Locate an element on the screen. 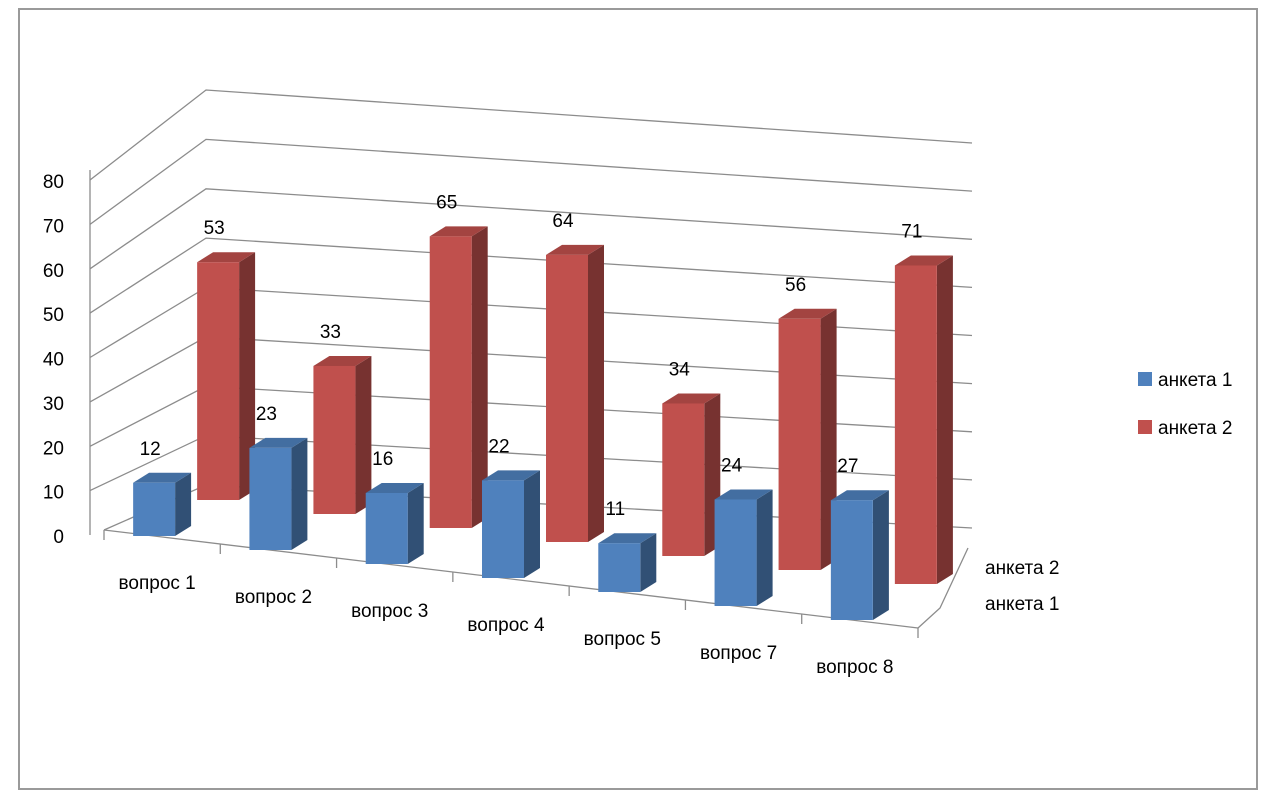  data-label: 16 is located at coordinates (382, 459).